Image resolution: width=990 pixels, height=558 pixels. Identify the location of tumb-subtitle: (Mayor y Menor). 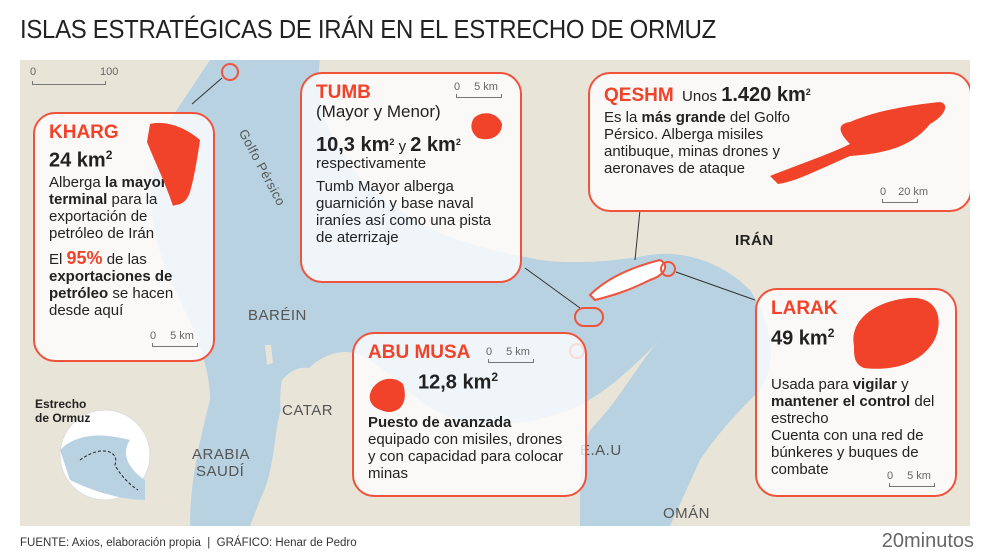
(378, 111).